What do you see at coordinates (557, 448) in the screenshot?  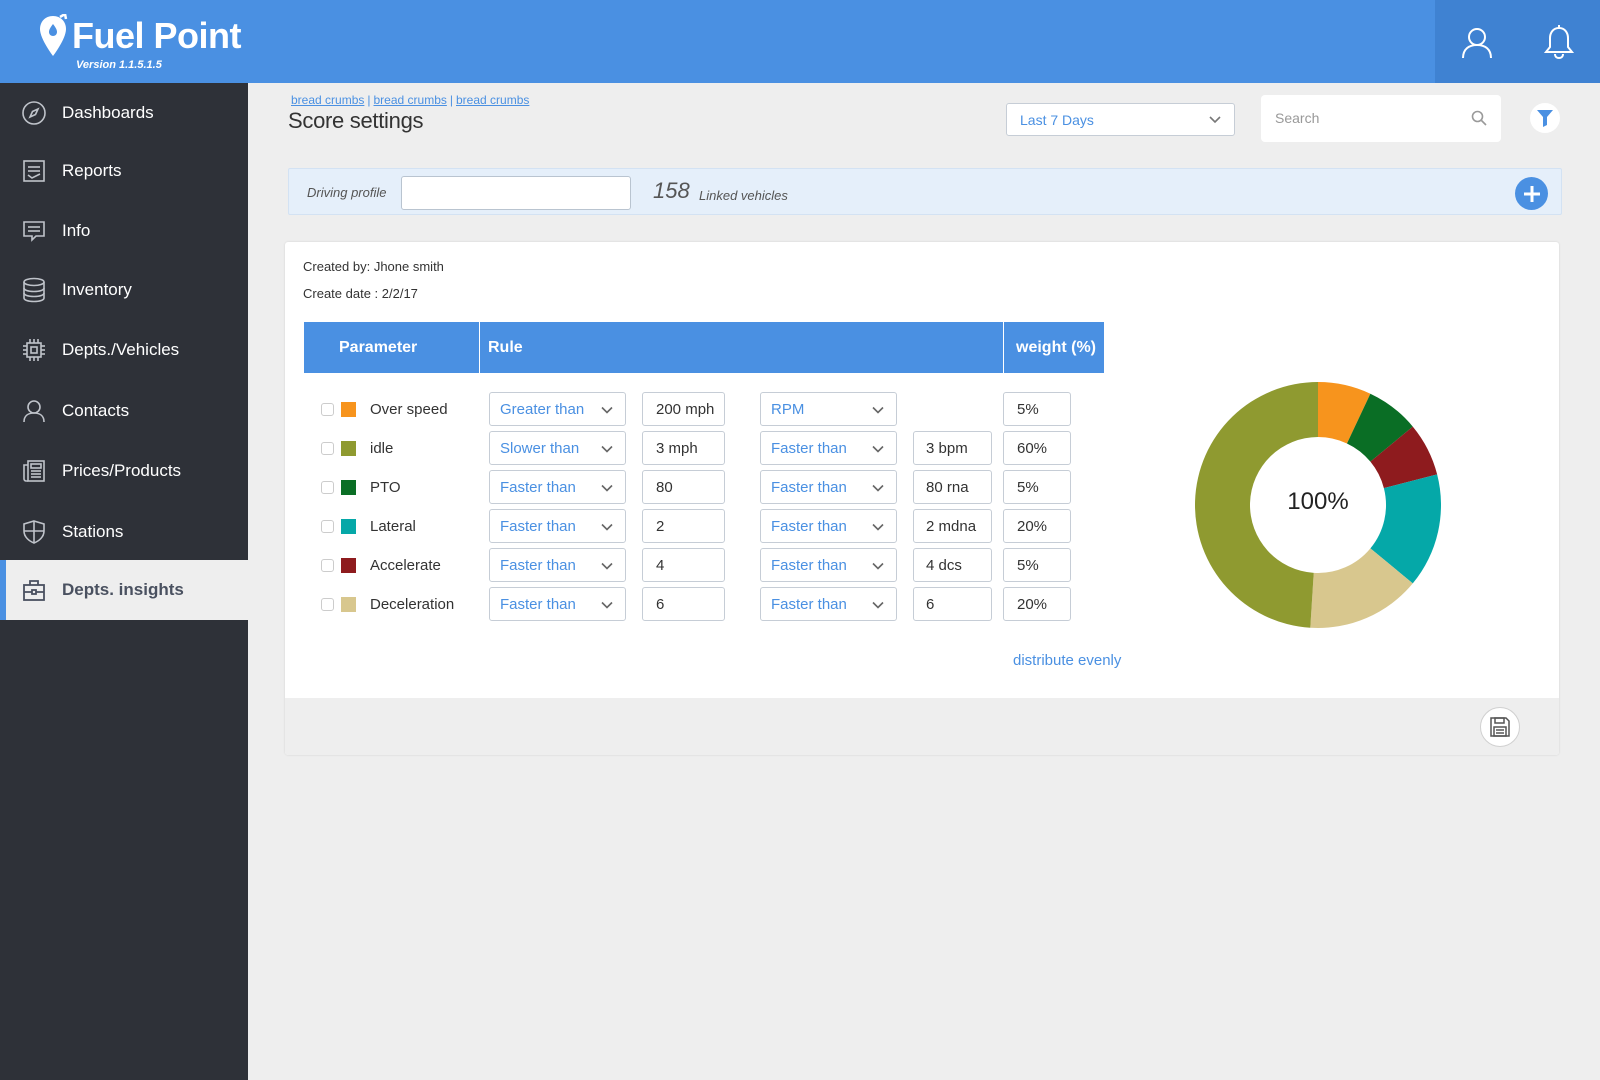 I see `rule-select: Slower than` at bounding box center [557, 448].